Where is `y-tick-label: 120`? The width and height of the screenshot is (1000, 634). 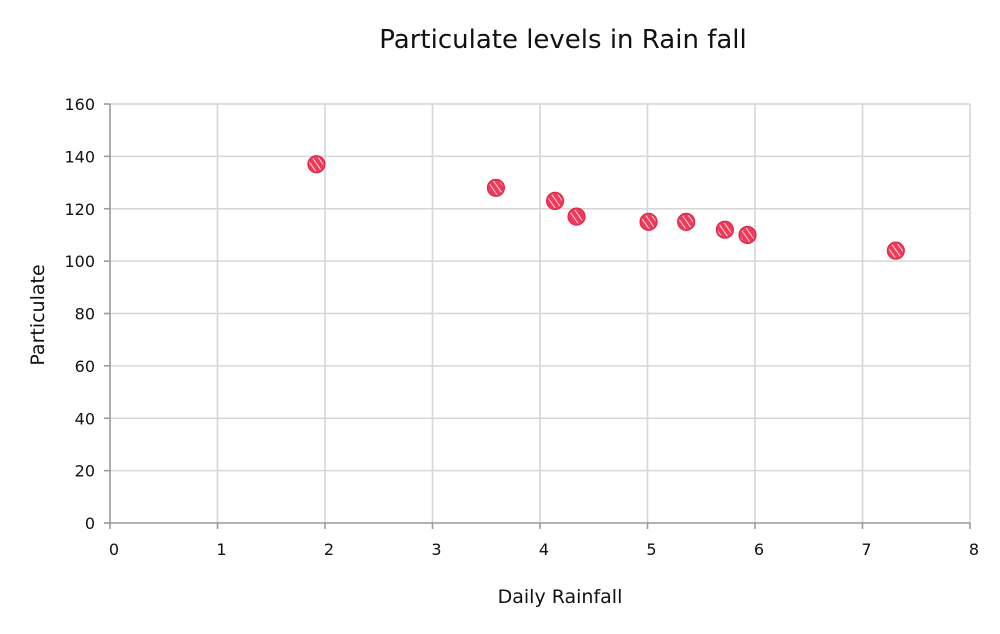
y-tick-label: 120 is located at coordinates (79, 209).